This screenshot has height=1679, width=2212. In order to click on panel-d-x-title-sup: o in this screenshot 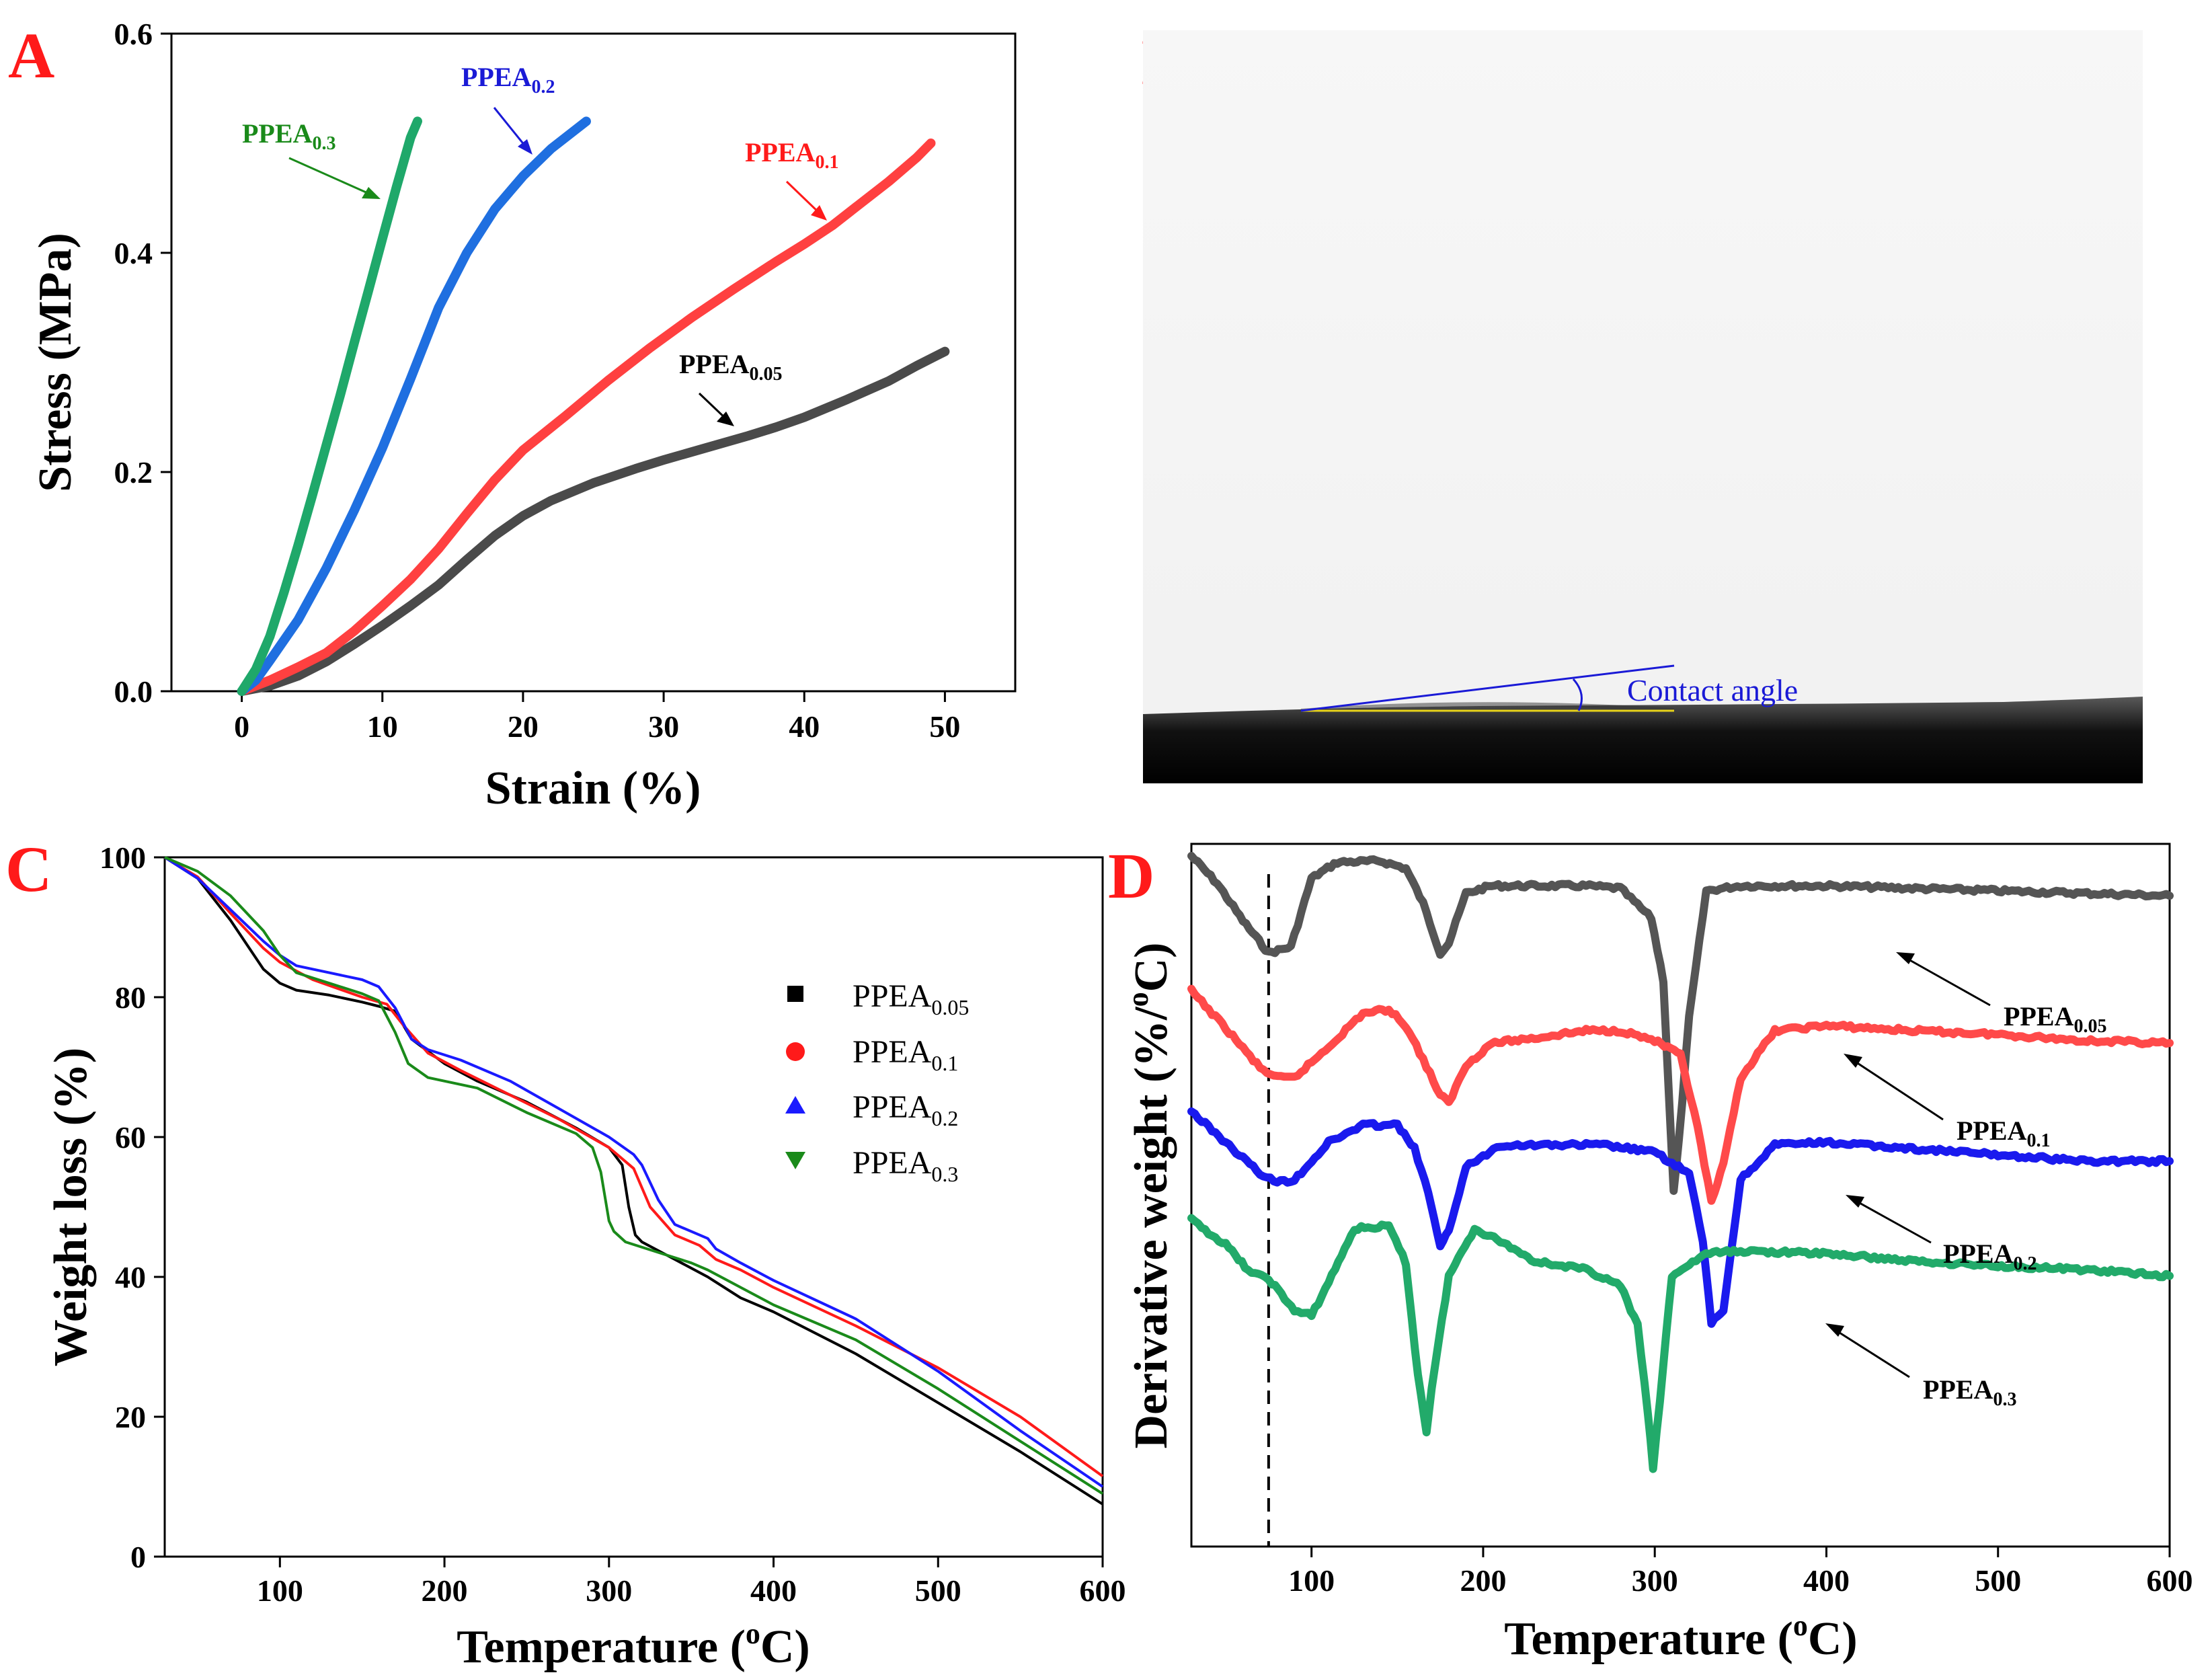, I will do `click(1800, 1625)`.